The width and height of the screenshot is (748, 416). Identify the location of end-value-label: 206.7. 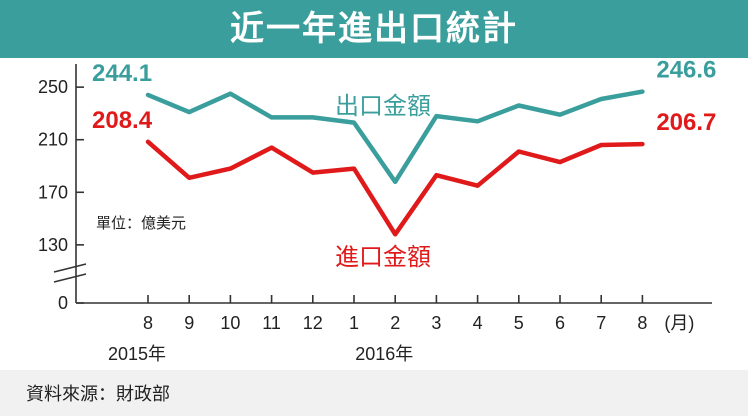
(686, 122).